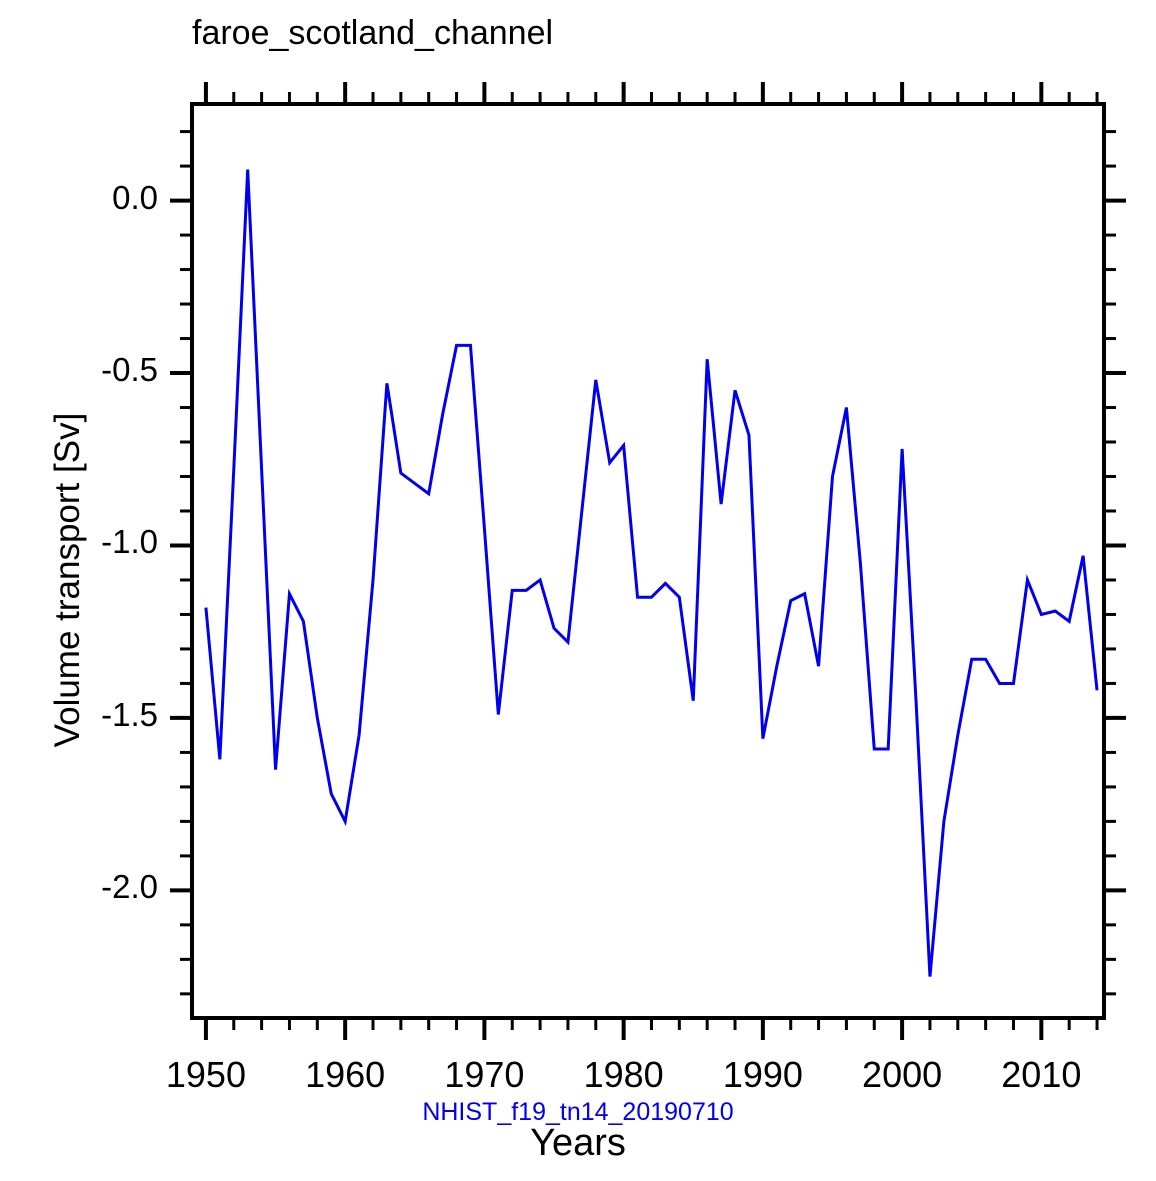  What do you see at coordinates (1041, 1074) in the screenshot?
I see `x-tick-label: 2010` at bounding box center [1041, 1074].